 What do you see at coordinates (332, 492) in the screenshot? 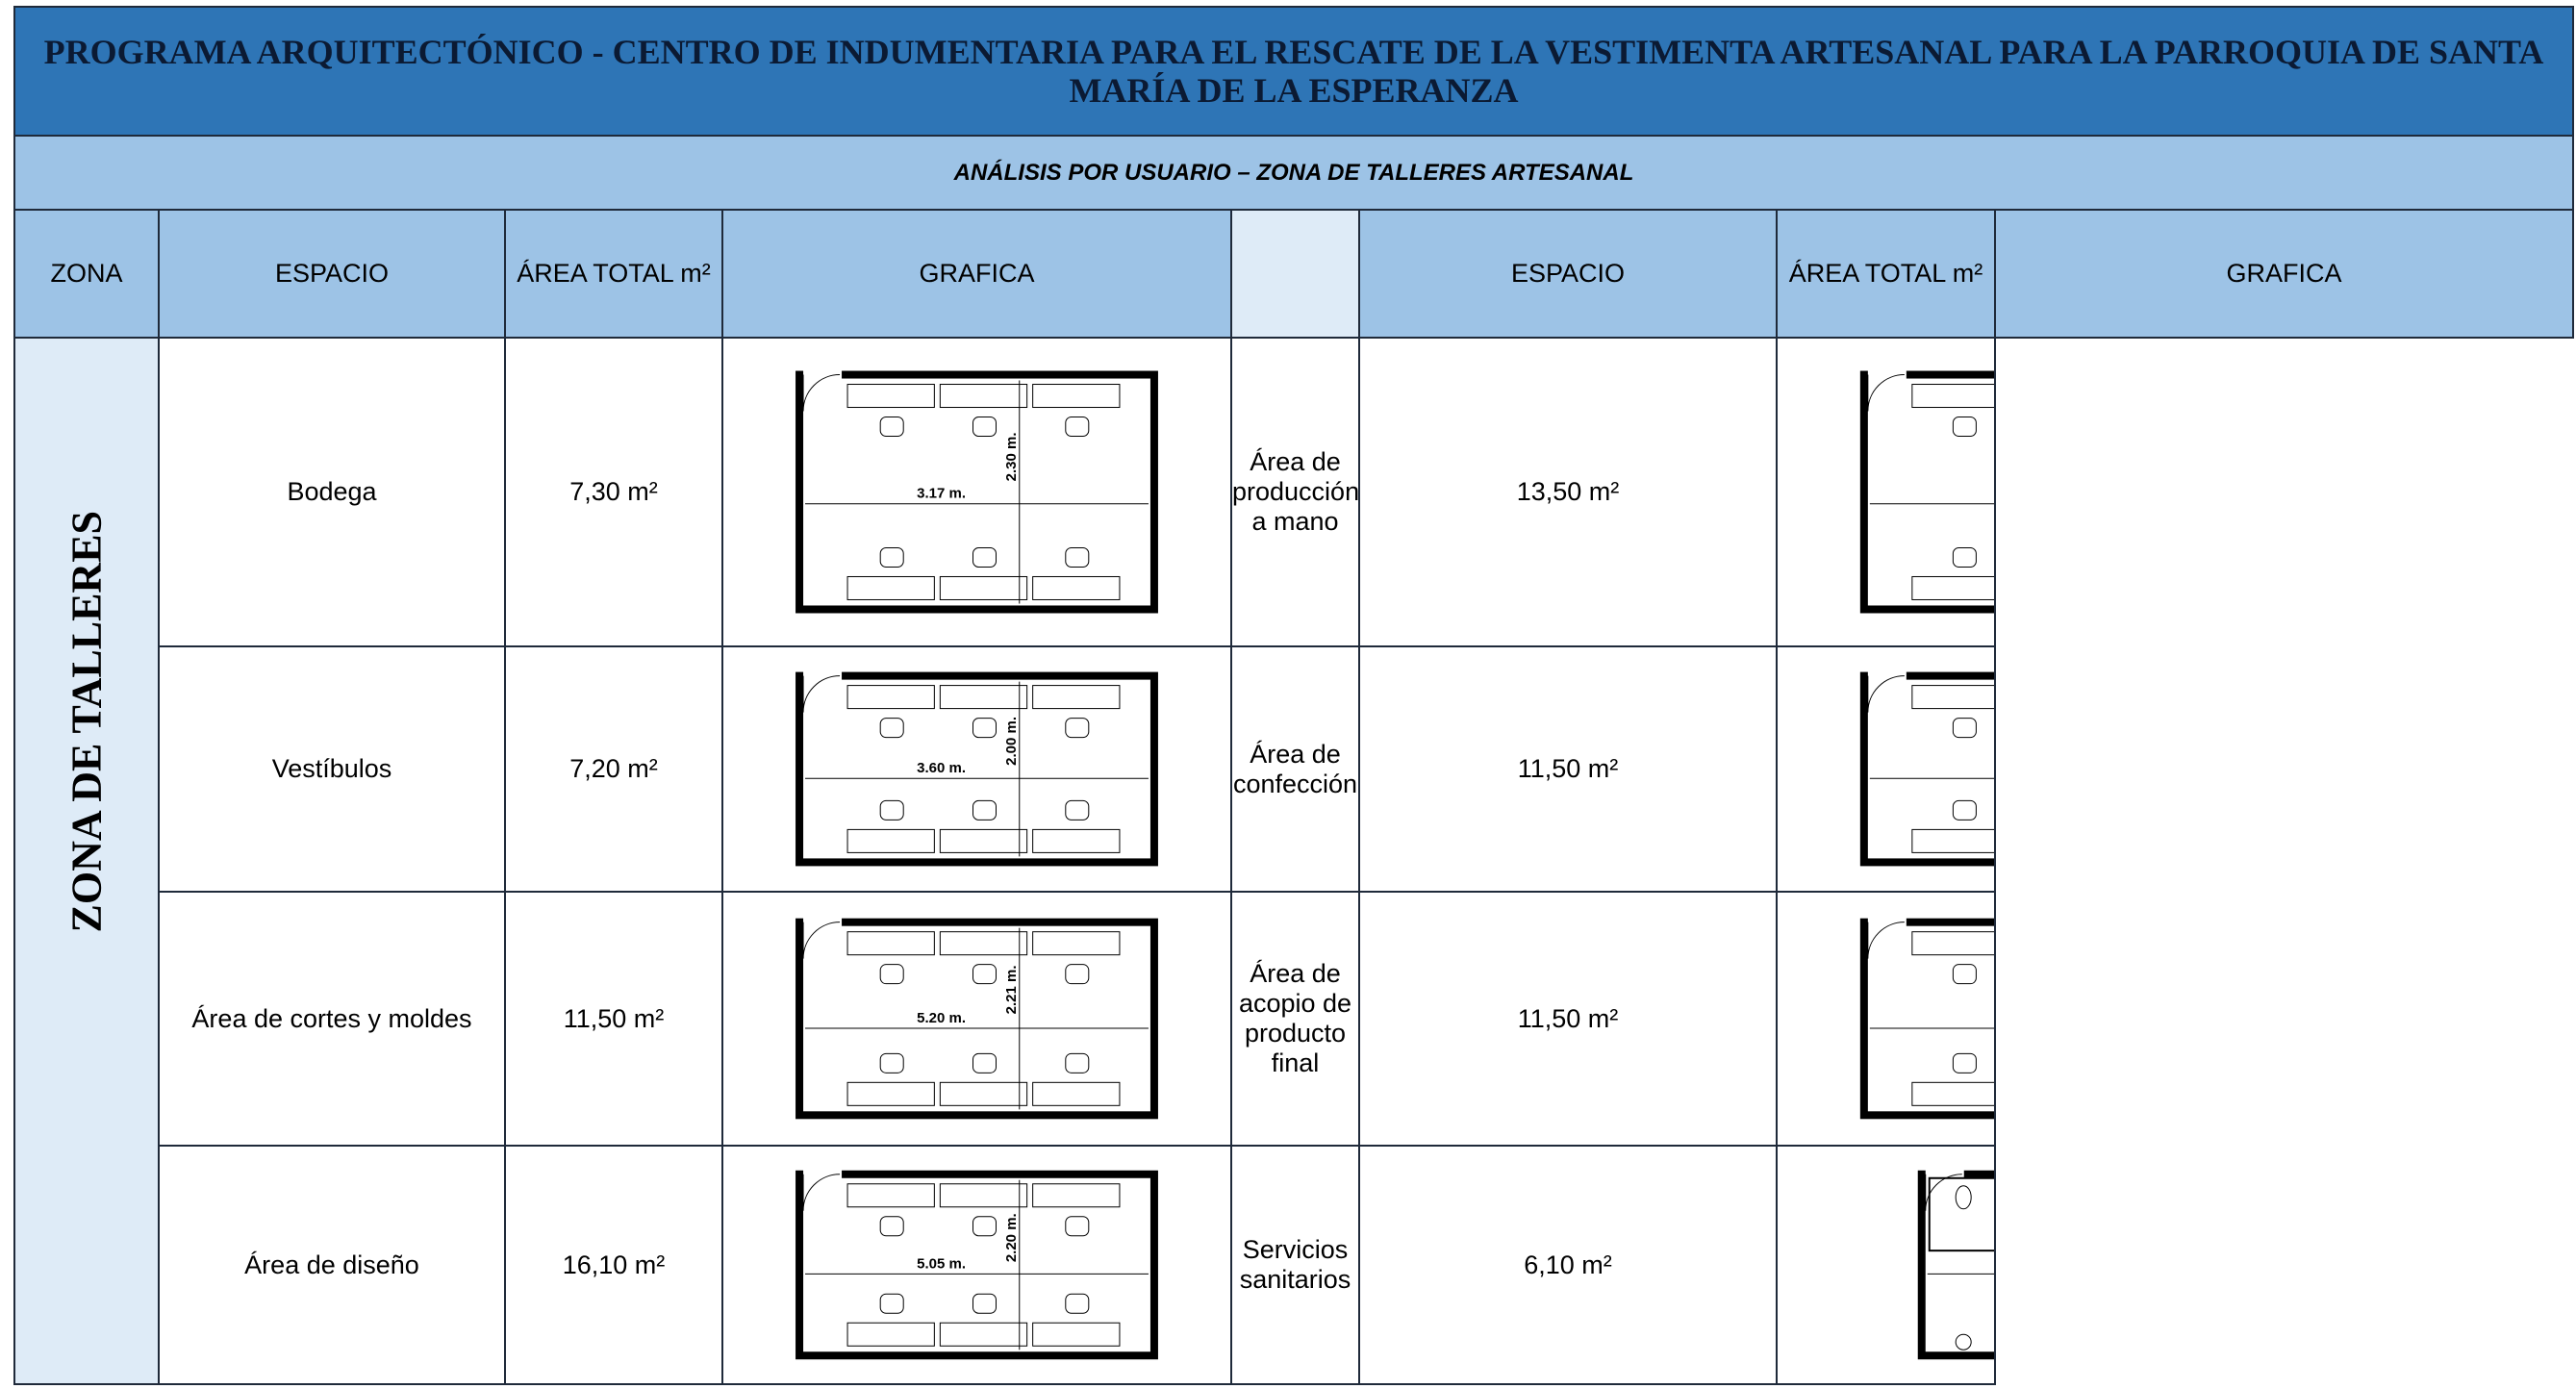
I see `space-name: Bodega` at bounding box center [332, 492].